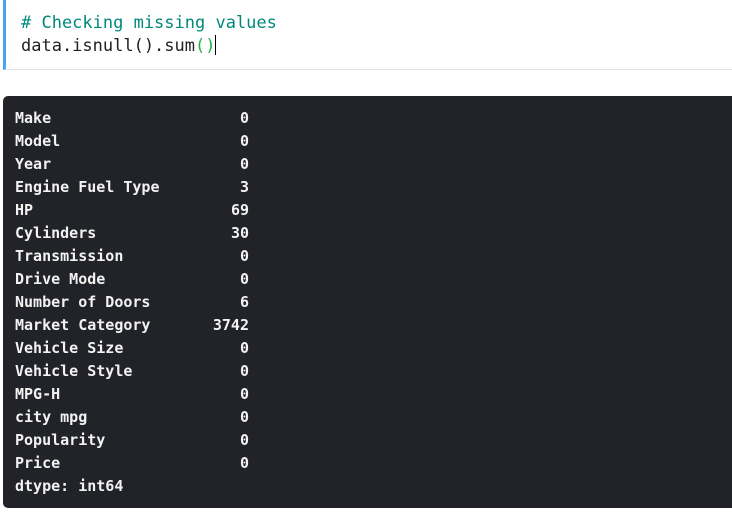 The height and width of the screenshot is (513, 732). I want to click on output-row: Vehicle Size 0, so click(132, 348).